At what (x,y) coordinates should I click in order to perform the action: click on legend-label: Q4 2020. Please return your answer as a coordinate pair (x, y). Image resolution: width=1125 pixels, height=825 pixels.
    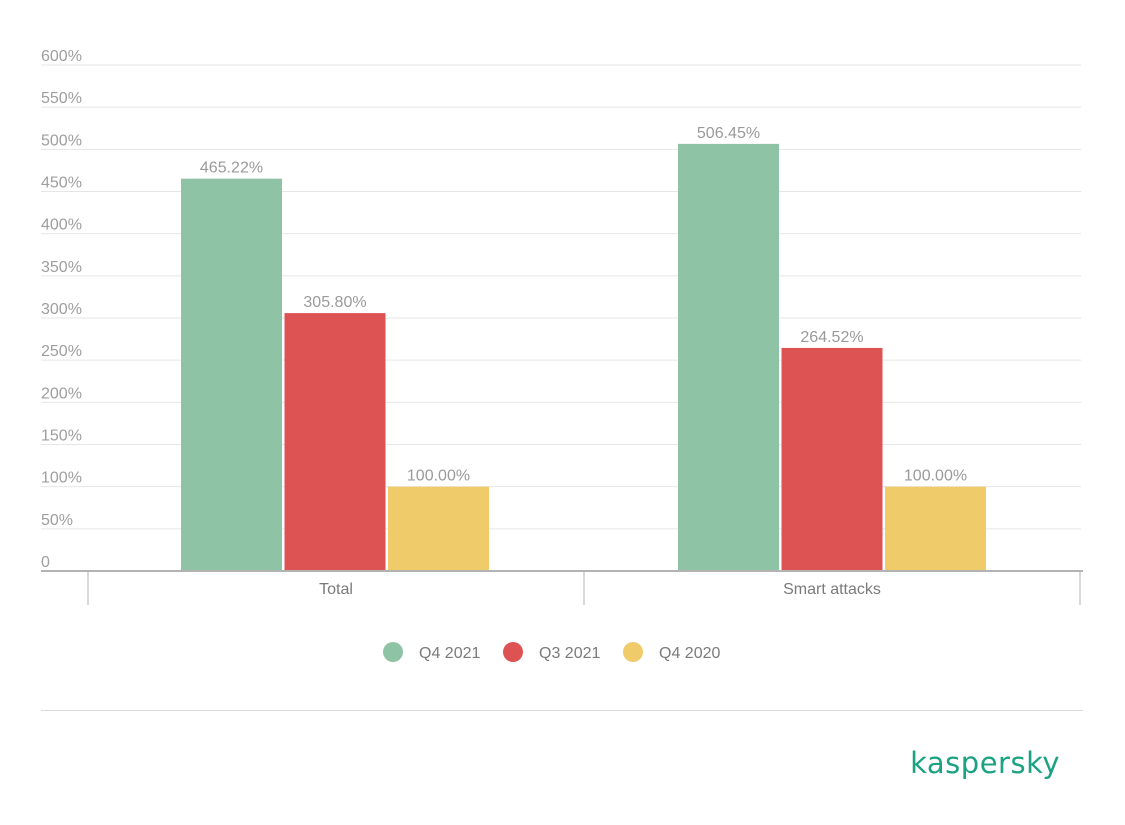
    Looking at the image, I should click on (689, 653).